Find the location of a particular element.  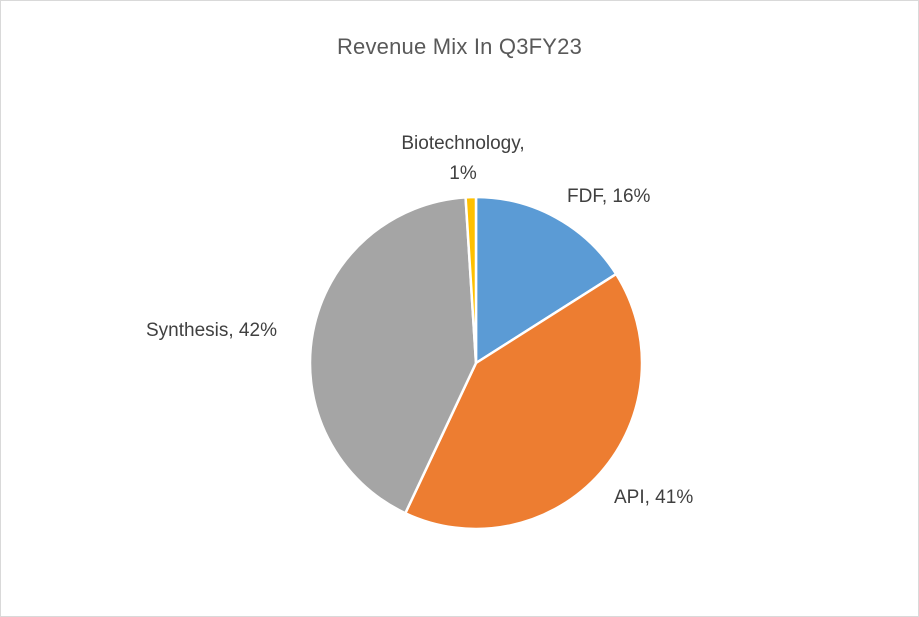

label-biotechnology-line2: 1% is located at coordinates (463, 173).